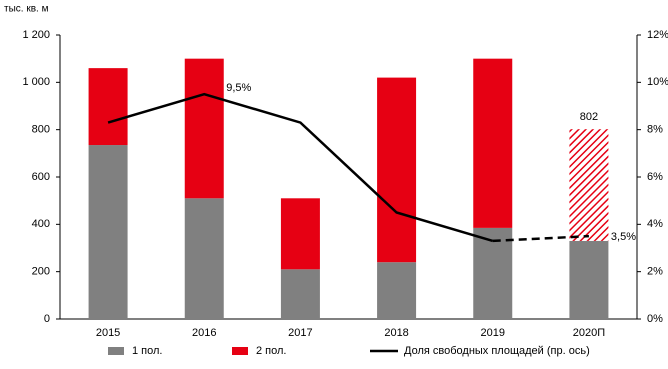 This screenshot has height=369, width=668. What do you see at coordinates (238, 88) in the screenshot?
I see `data-label: 9,5%` at bounding box center [238, 88].